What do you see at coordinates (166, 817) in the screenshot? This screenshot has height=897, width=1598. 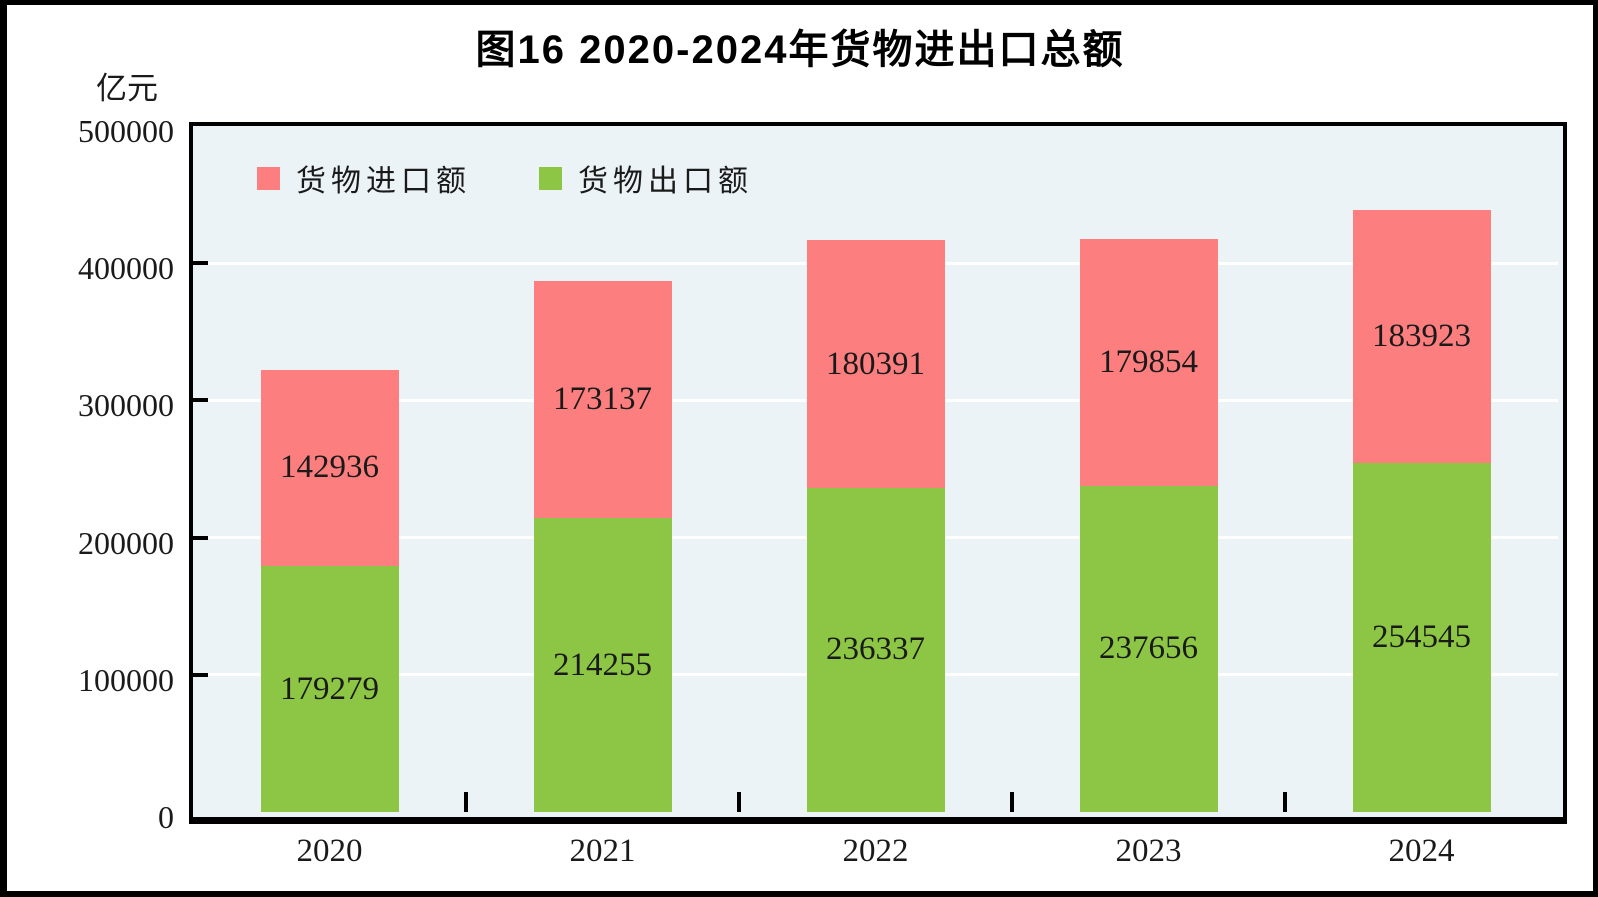 I see `y-tick-label-0: 0` at bounding box center [166, 817].